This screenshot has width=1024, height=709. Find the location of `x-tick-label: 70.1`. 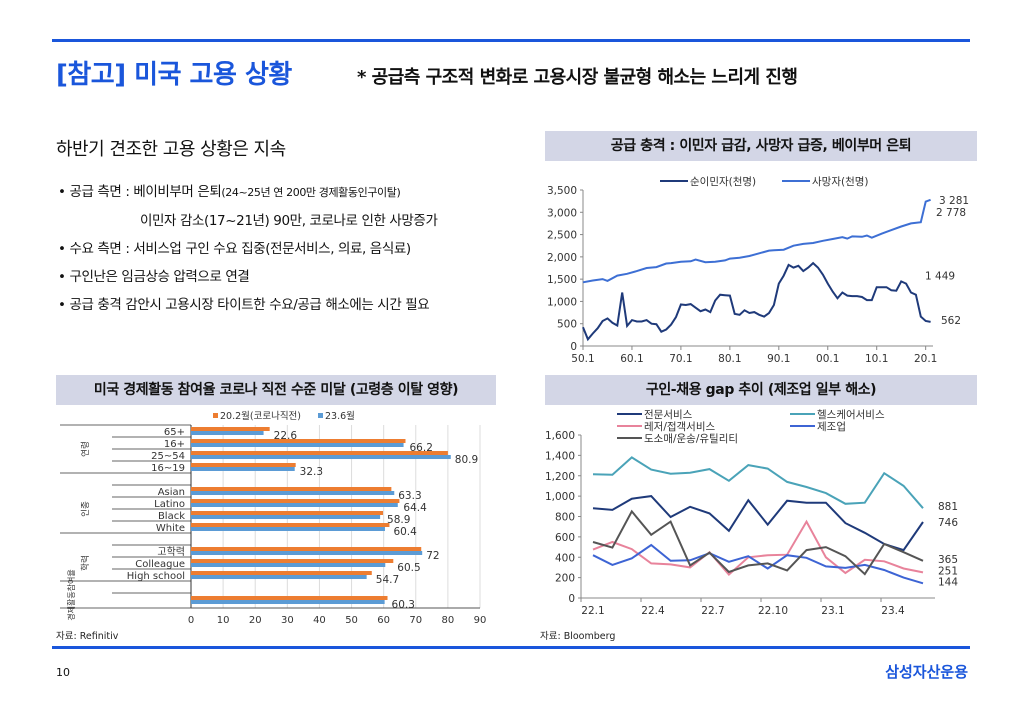

x-tick-label: 70.1 is located at coordinates (680, 359).